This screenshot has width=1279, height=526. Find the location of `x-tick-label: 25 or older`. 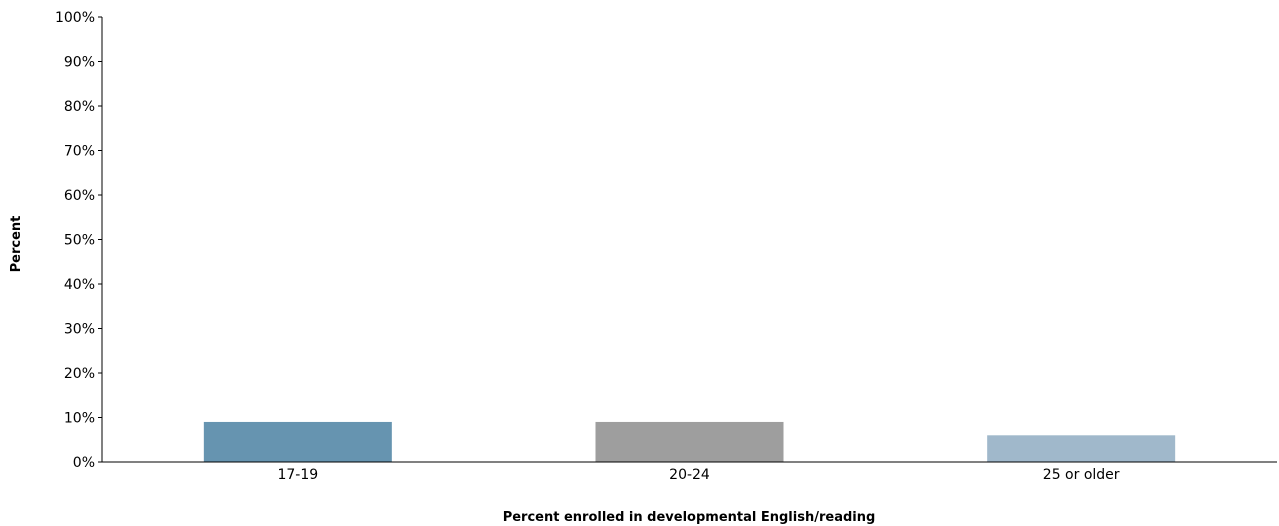

x-tick-label: 25 or older is located at coordinates (1081, 475).